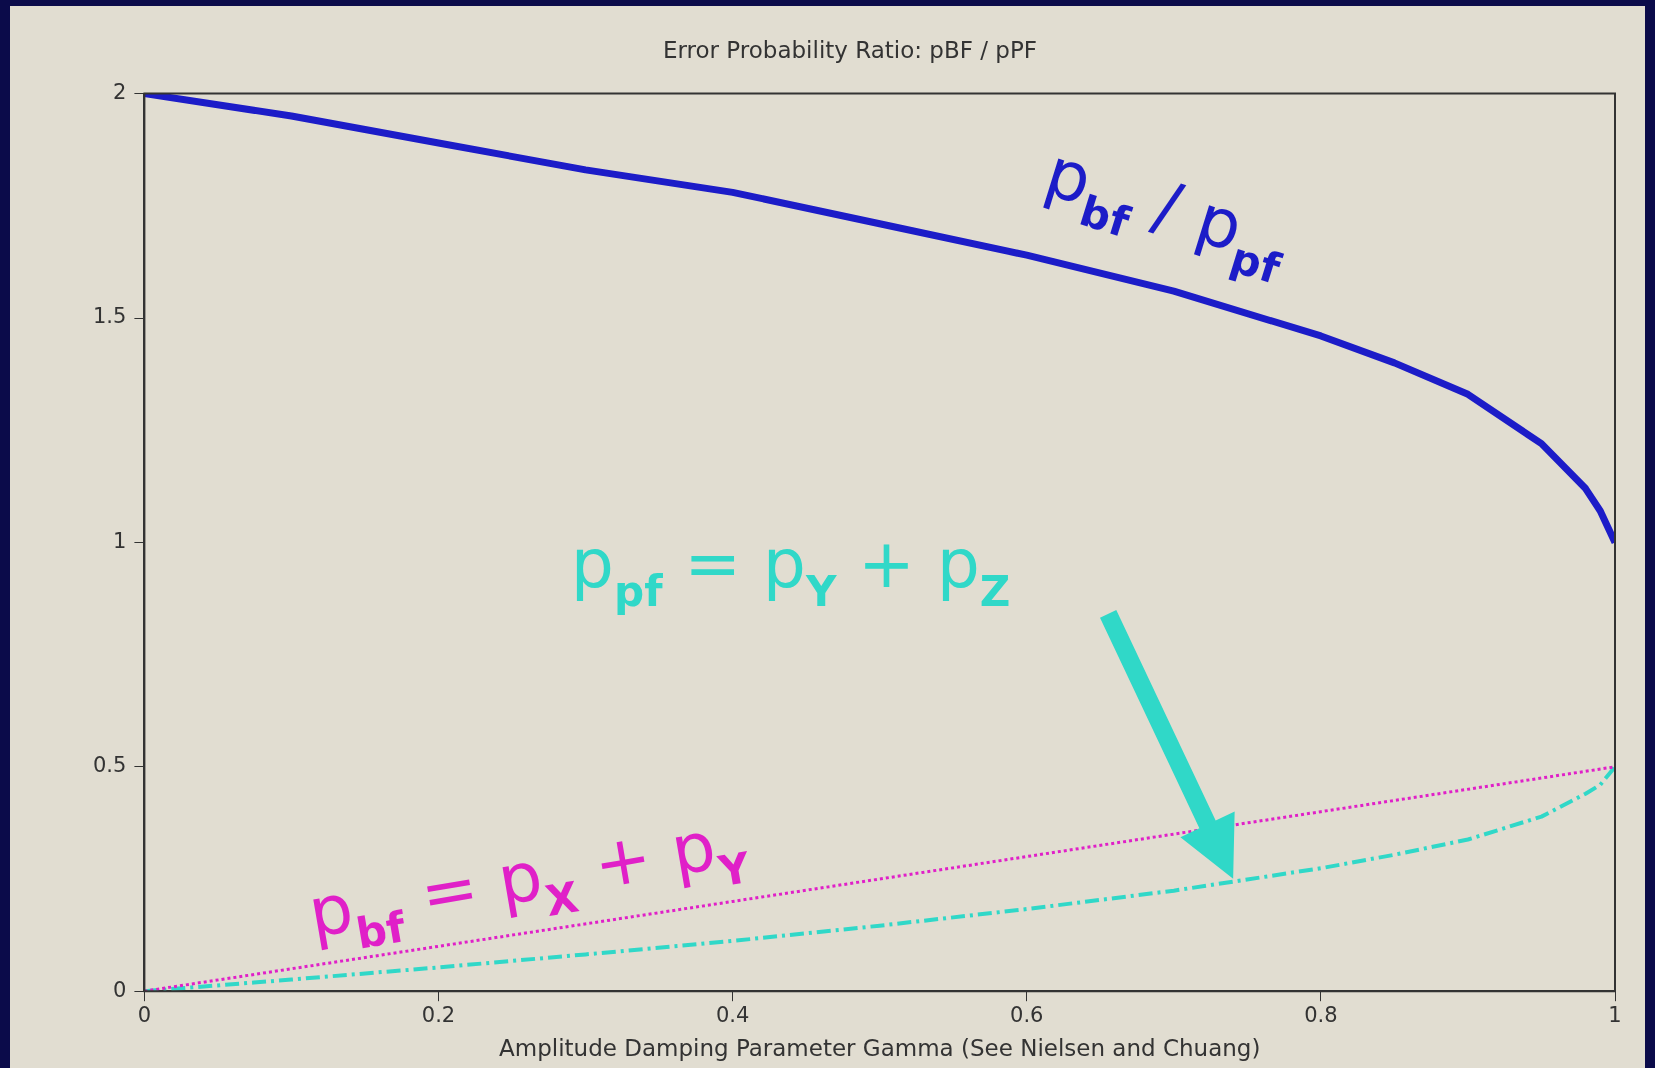 The height and width of the screenshot is (1068, 1655). Describe the element at coordinates (144, 1015) in the screenshot. I see `x-tick-label: 0` at that location.